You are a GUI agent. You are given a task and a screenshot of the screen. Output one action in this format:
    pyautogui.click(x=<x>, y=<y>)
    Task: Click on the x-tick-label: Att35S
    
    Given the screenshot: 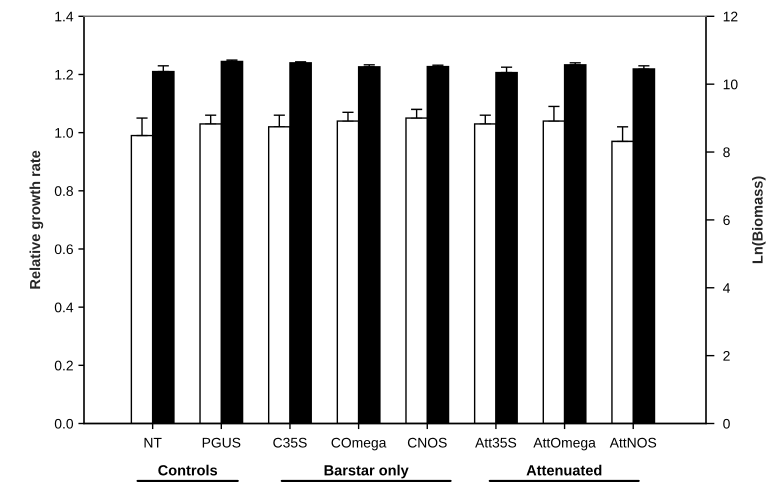 What is the action you would take?
    pyautogui.click(x=495, y=443)
    